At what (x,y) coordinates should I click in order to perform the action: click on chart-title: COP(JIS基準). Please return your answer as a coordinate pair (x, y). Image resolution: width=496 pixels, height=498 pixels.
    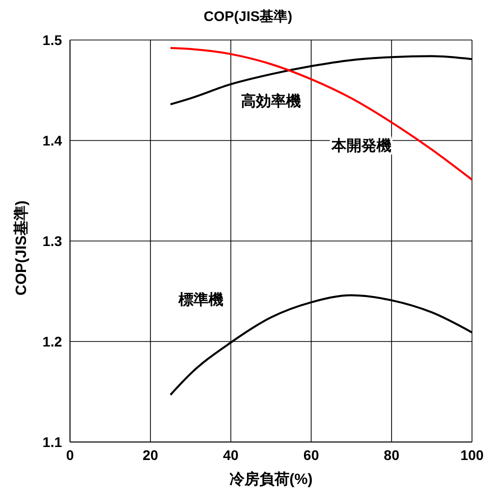
    Looking at the image, I should click on (248, 17).